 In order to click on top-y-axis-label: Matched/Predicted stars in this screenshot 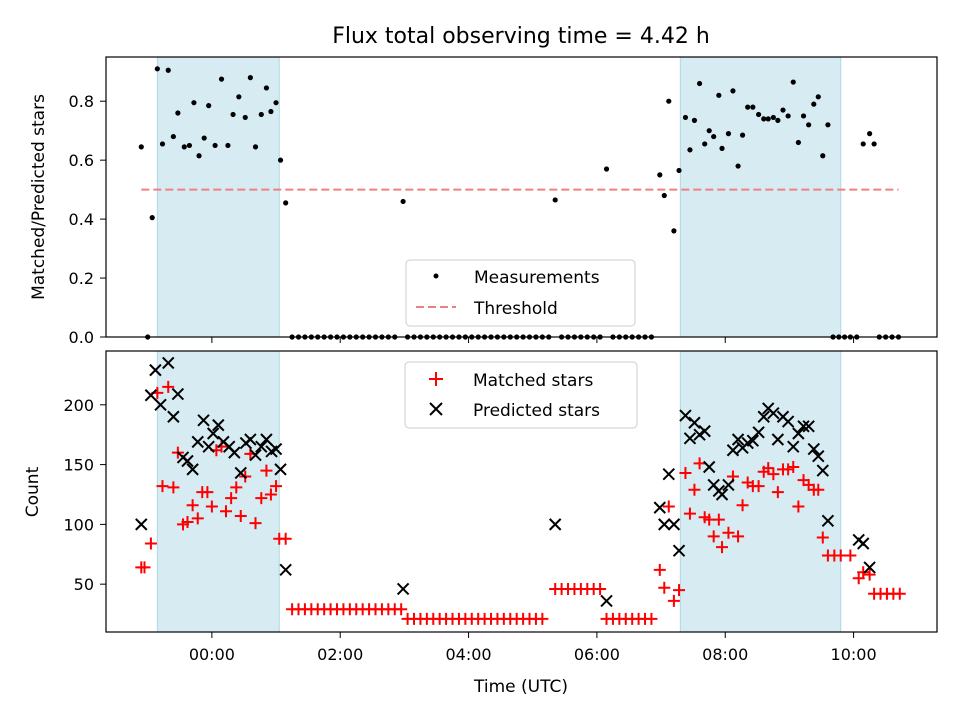, I will do `click(39, 197)`.